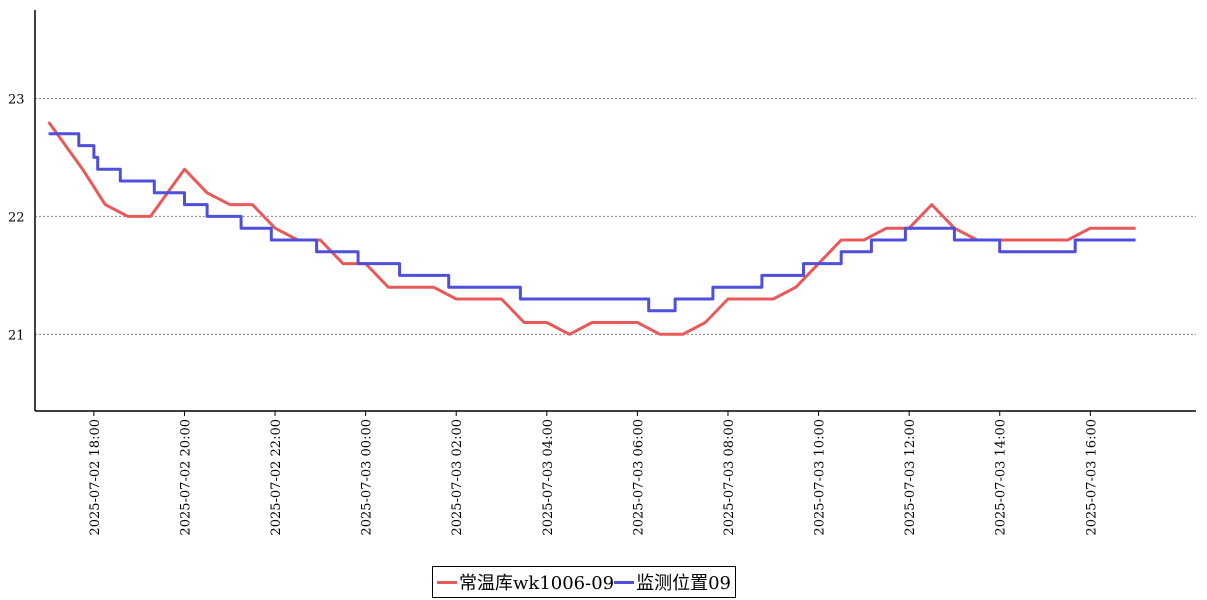 This screenshot has height=600, width=1207. Describe the element at coordinates (367, 477) in the screenshot. I see `x-tick-label-3: 2025-07-03 00:00` at that location.